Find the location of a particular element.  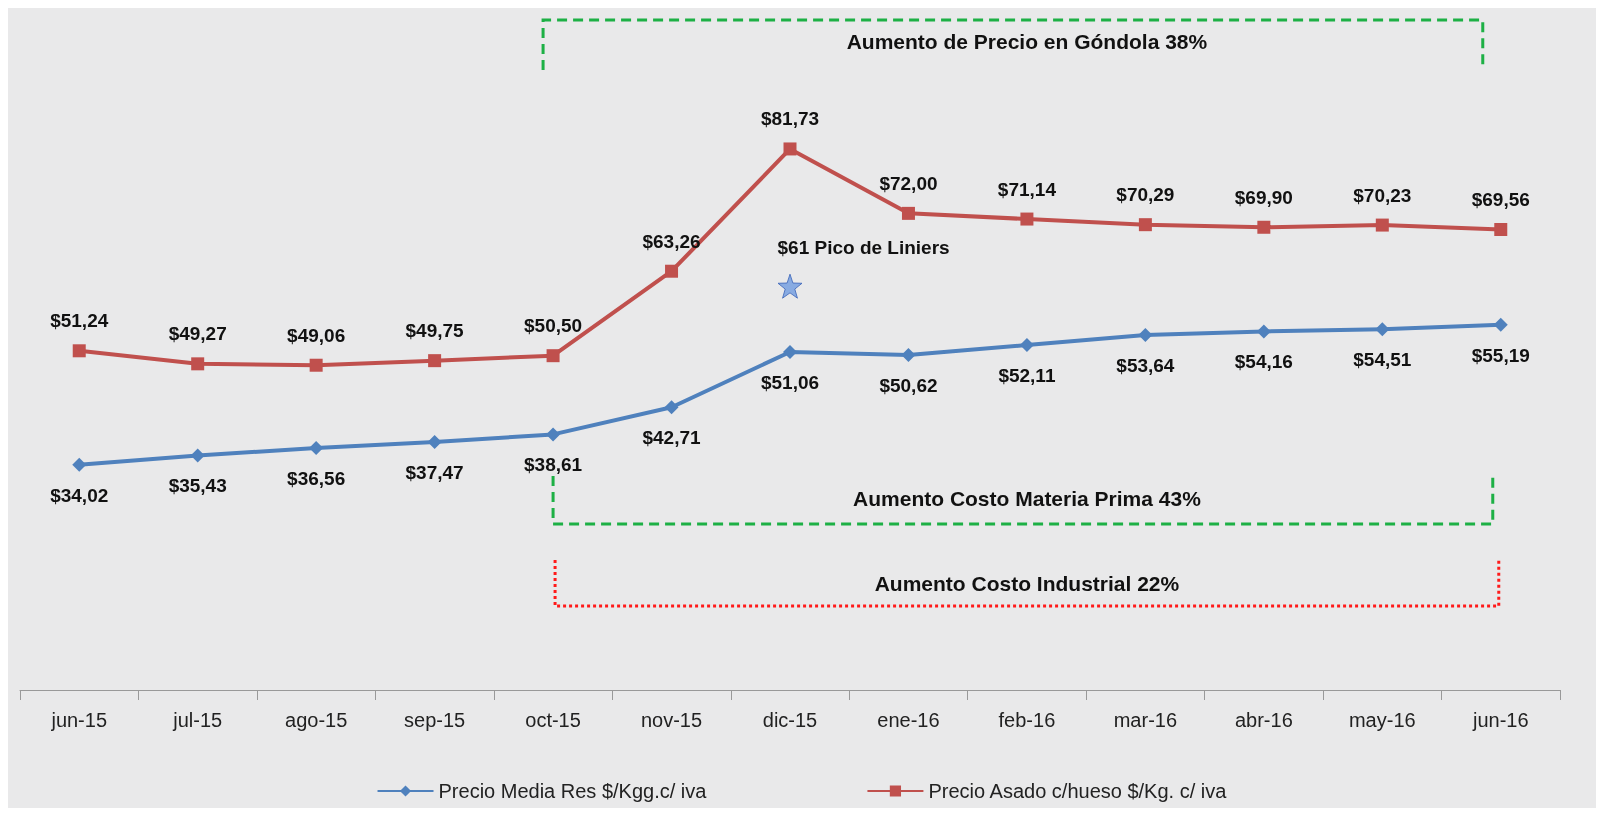

legend-label: Precio Media Res $/Kgg.c/ iva is located at coordinates (573, 791).